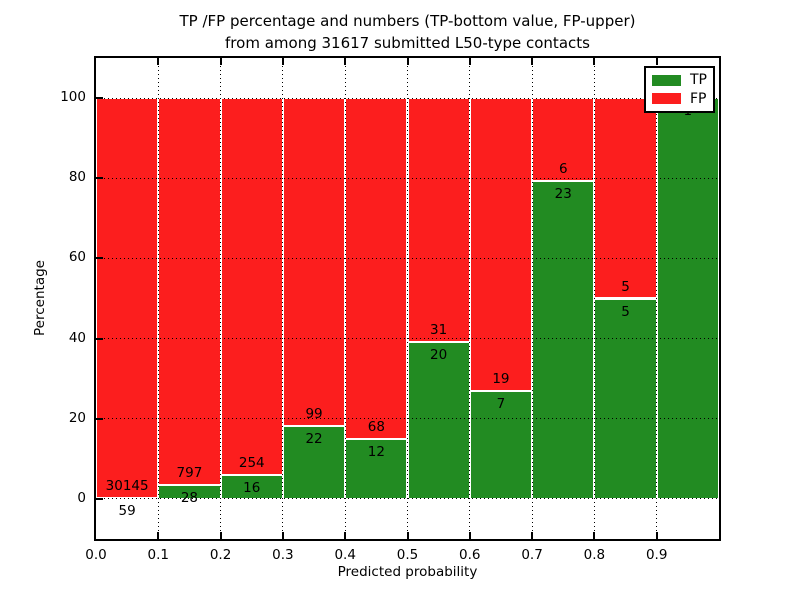 The width and height of the screenshot is (800, 600). I want to click on y-tick-label: 40, so click(77, 337).